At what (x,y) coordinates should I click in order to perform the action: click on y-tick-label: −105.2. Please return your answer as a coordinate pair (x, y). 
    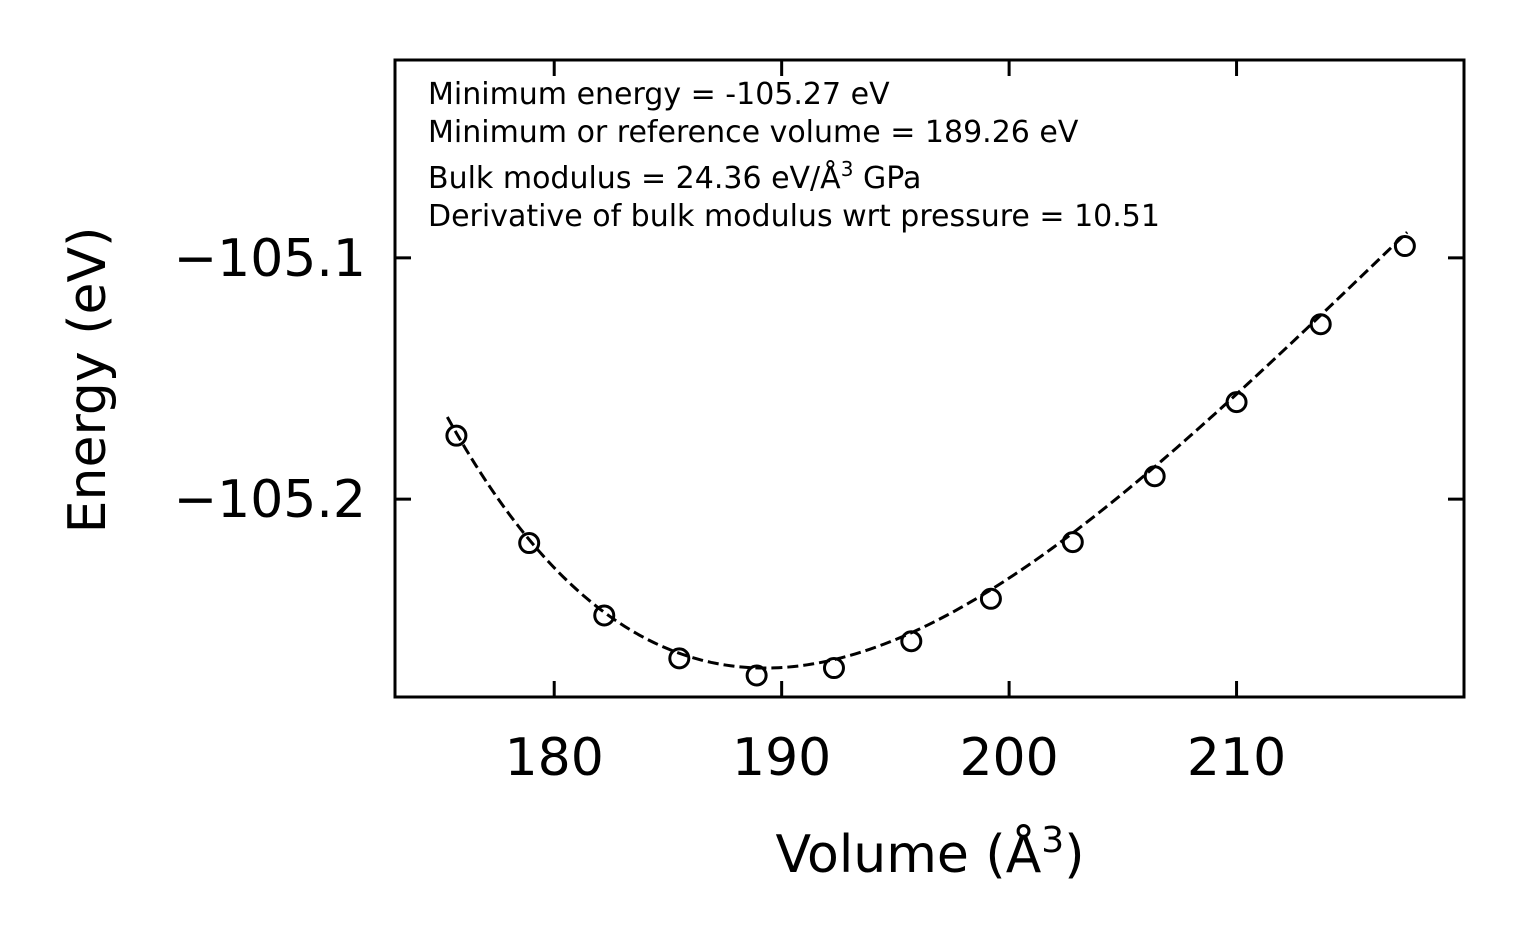
    Looking at the image, I should click on (270, 500).